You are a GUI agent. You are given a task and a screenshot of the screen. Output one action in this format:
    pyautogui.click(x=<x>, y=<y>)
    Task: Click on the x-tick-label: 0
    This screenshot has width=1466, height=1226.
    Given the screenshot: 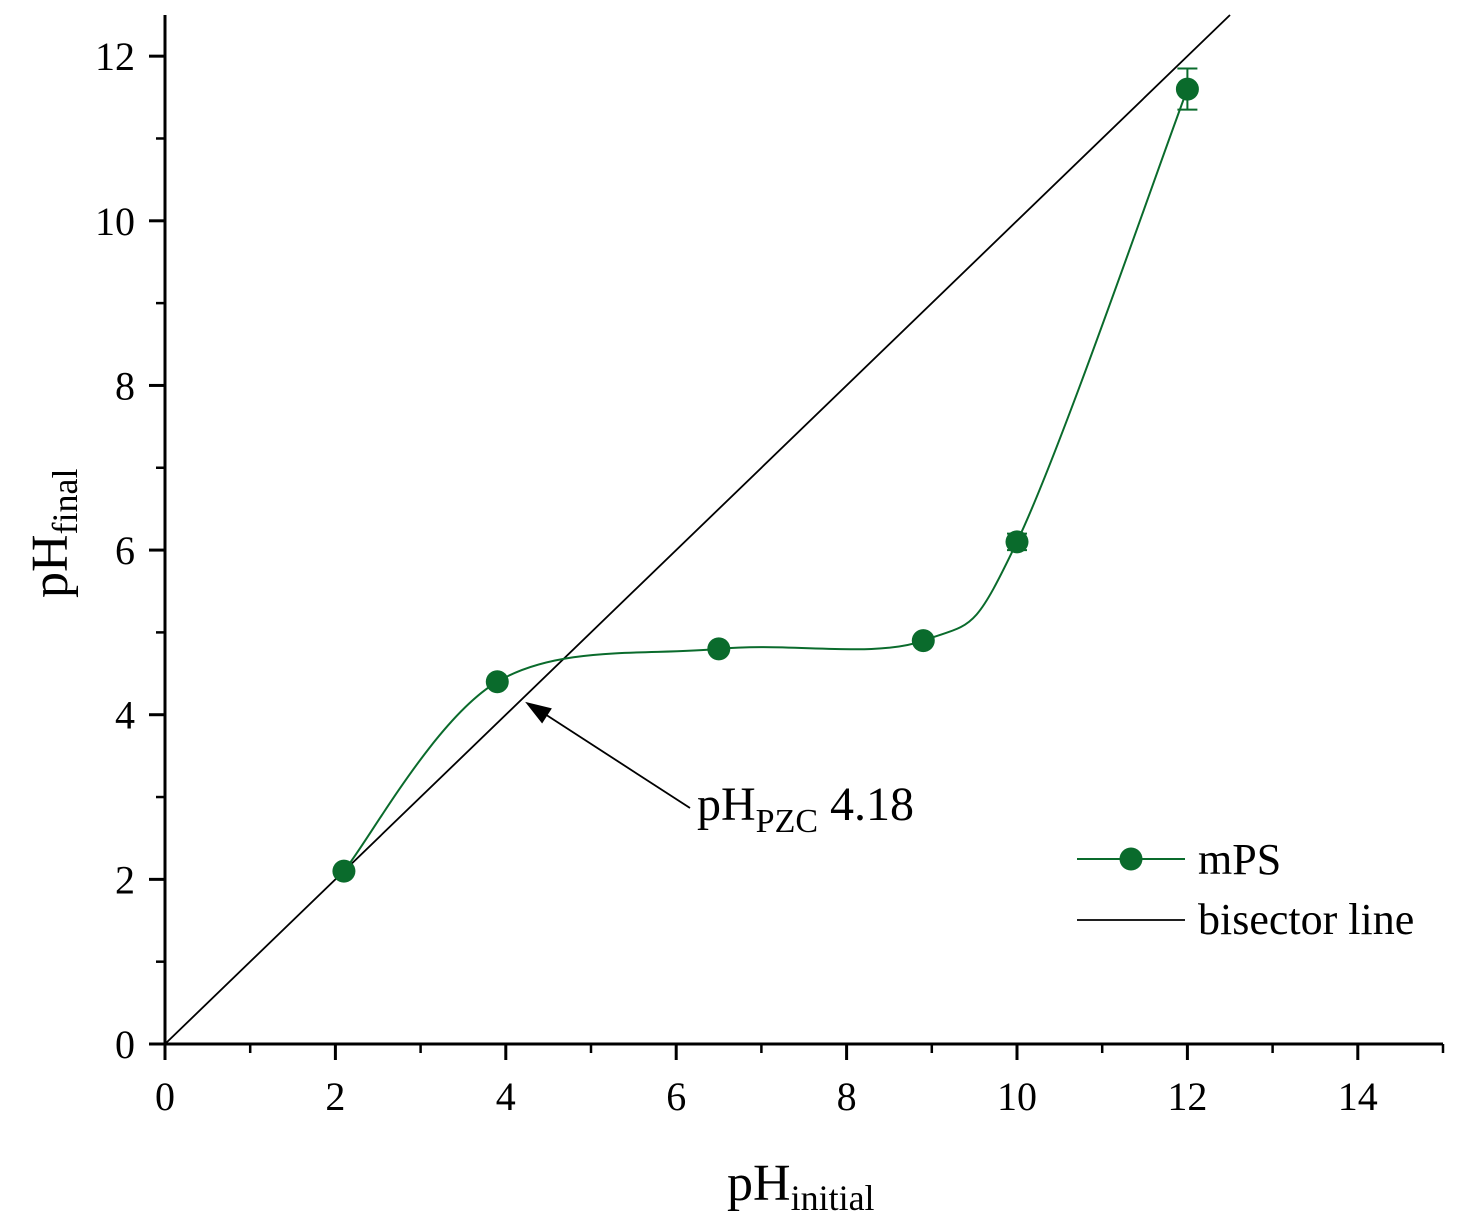 What is the action you would take?
    pyautogui.click(x=165, y=1096)
    